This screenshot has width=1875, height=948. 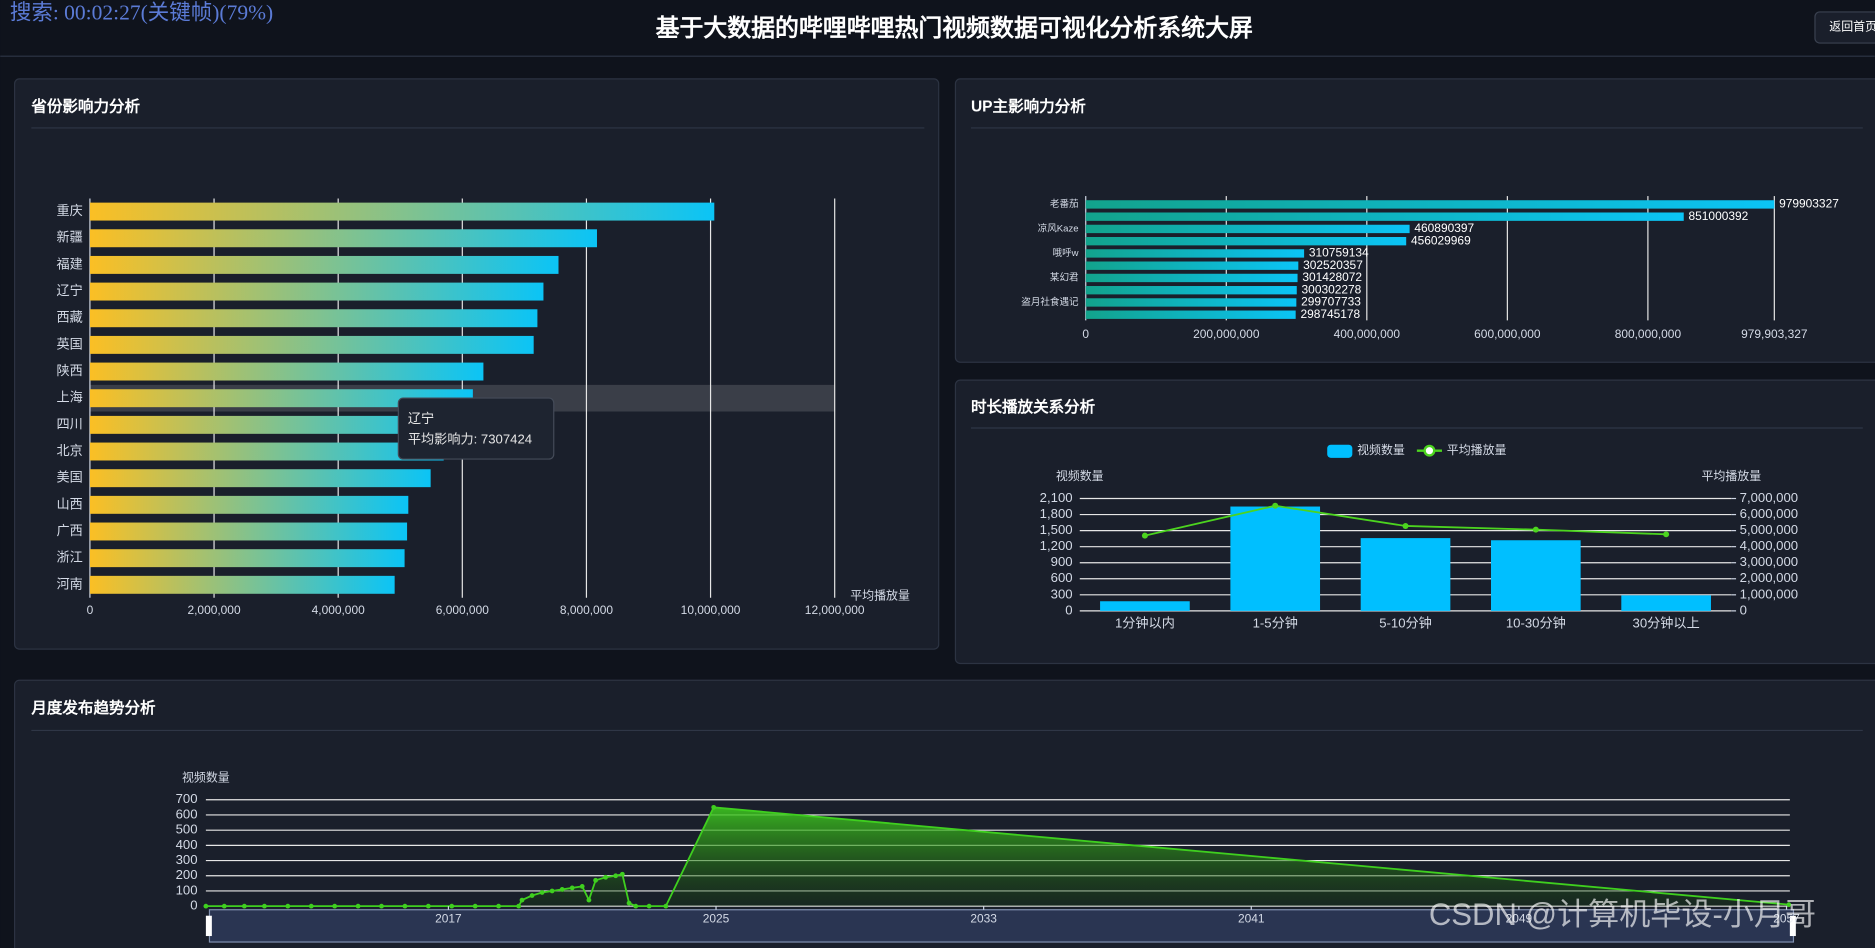 What do you see at coordinates (1769, 593) in the screenshot?
I see `y2-tick-label: 1,000,000` at bounding box center [1769, 593].